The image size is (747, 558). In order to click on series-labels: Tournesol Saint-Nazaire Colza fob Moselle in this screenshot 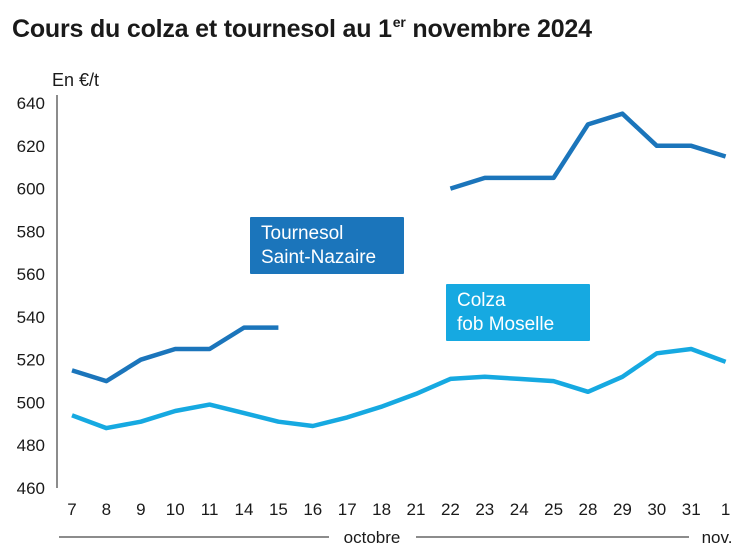, I will do `click(420, 279)`.